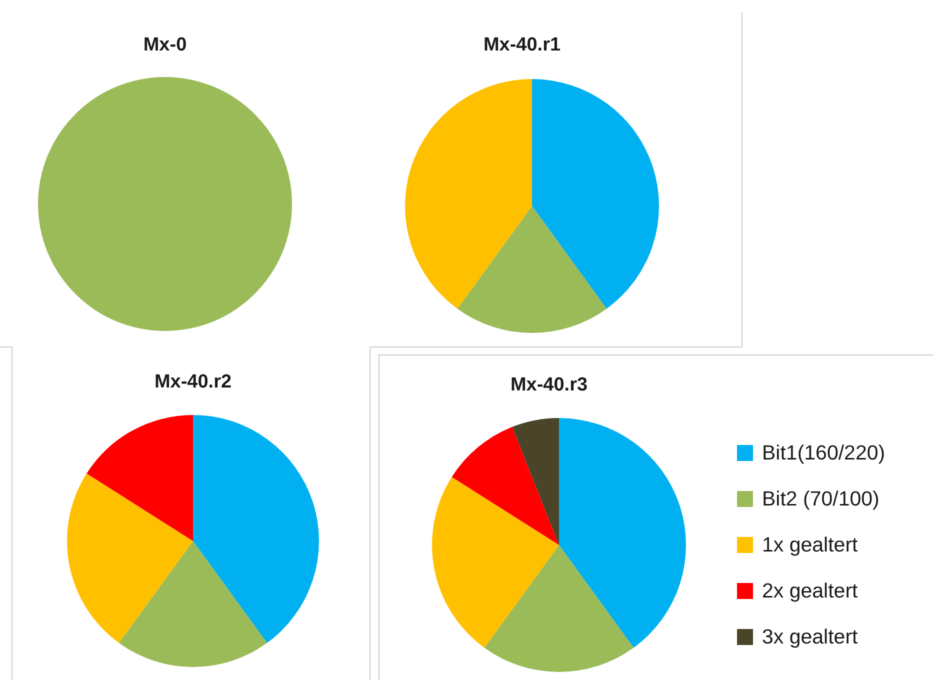 Image resolution: width=933 pixels, height=680 pixels. Describe the element at coordinates (193, 382) in the screenshot. I see `chart-title: Mx-40.r2` at that location.